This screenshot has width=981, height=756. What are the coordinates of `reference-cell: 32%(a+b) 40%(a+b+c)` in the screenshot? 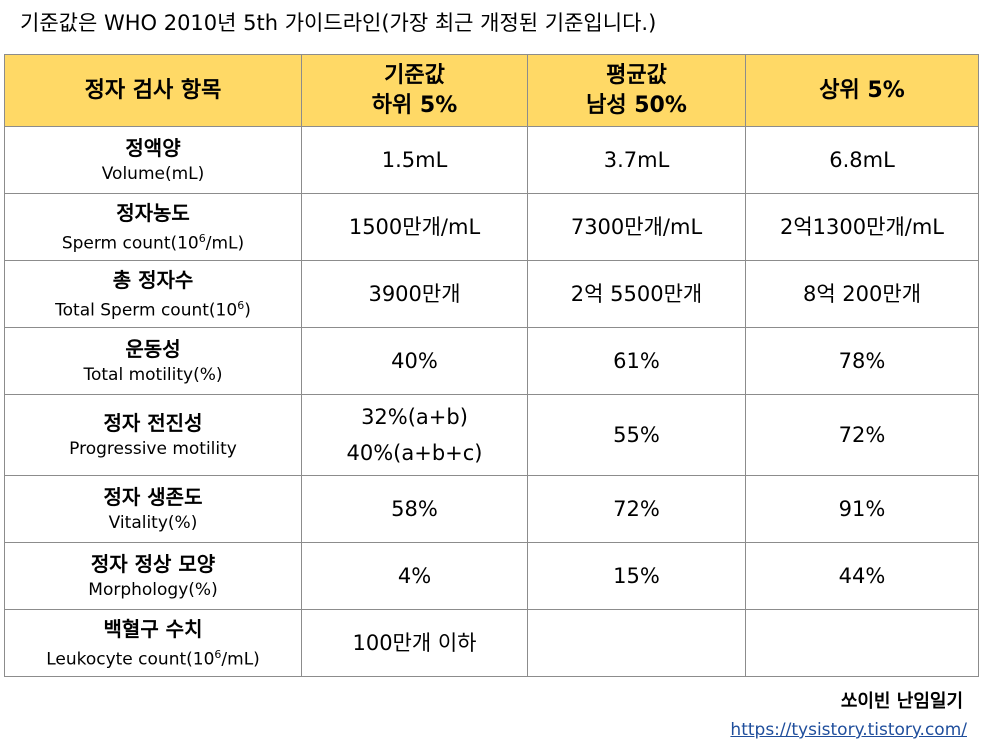 It's located at (414, 435).